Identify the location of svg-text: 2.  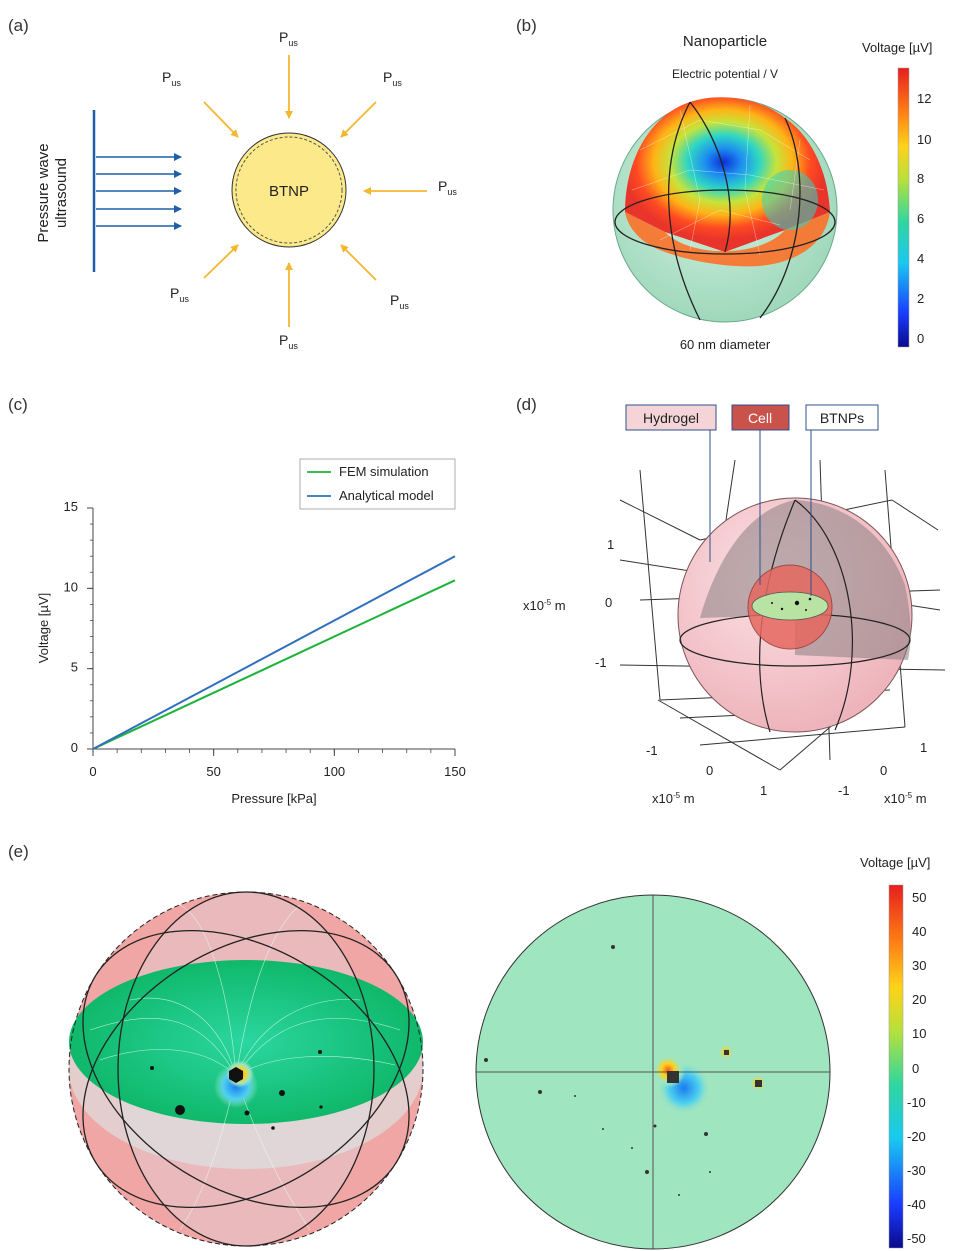
(920, 298).